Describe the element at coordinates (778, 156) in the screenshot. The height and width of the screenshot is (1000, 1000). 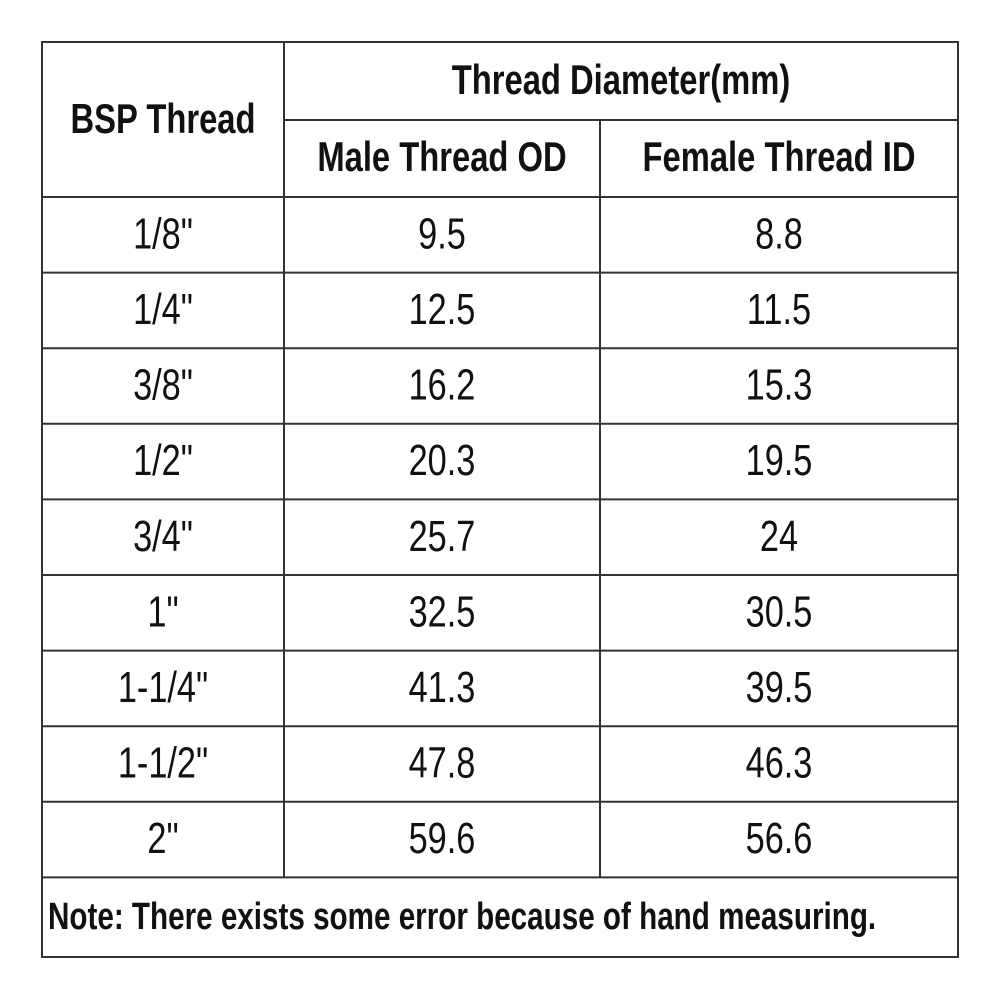
I see `header-cell: Female Thread ID` at that location.